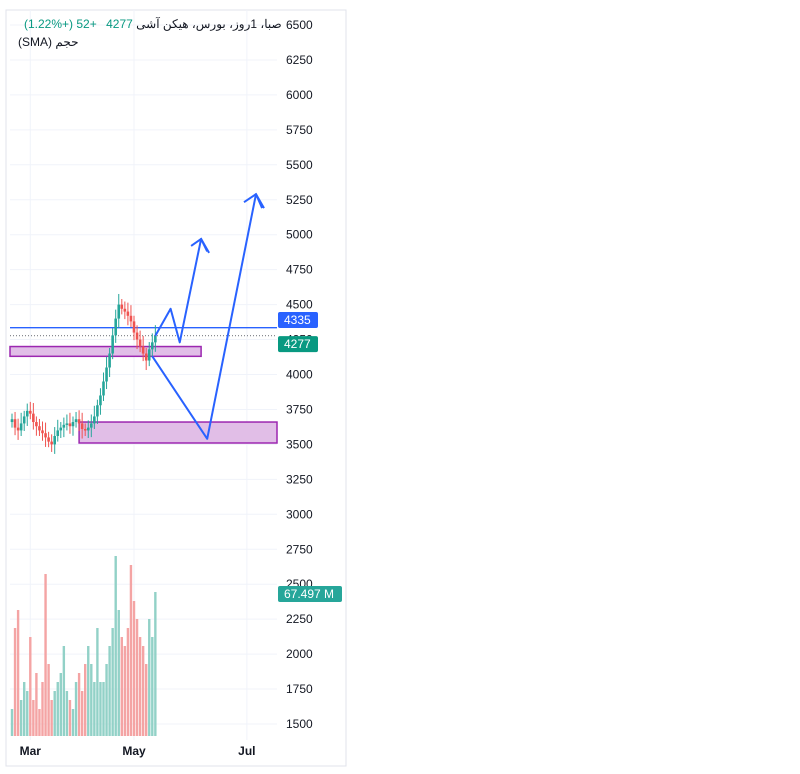 The image size is (800, 774). I want to click on x-tick-label: May, so click(134, 751).